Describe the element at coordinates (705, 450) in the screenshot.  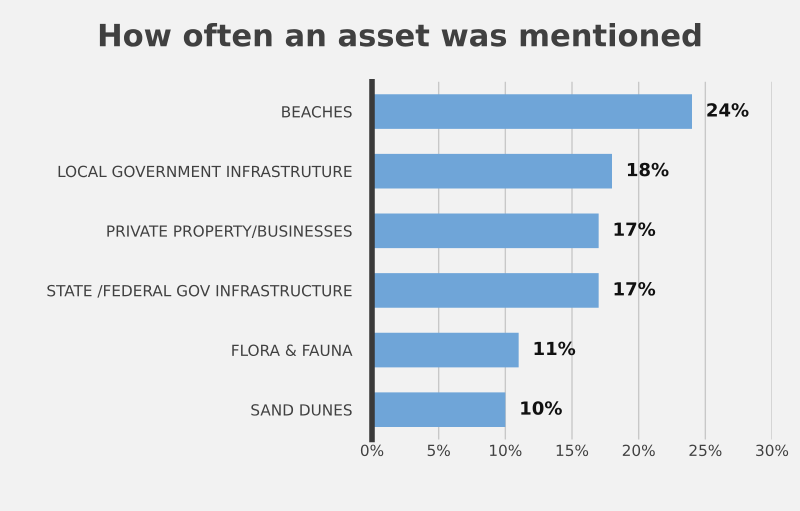
I see `x-tick-label: 25%` at that location.